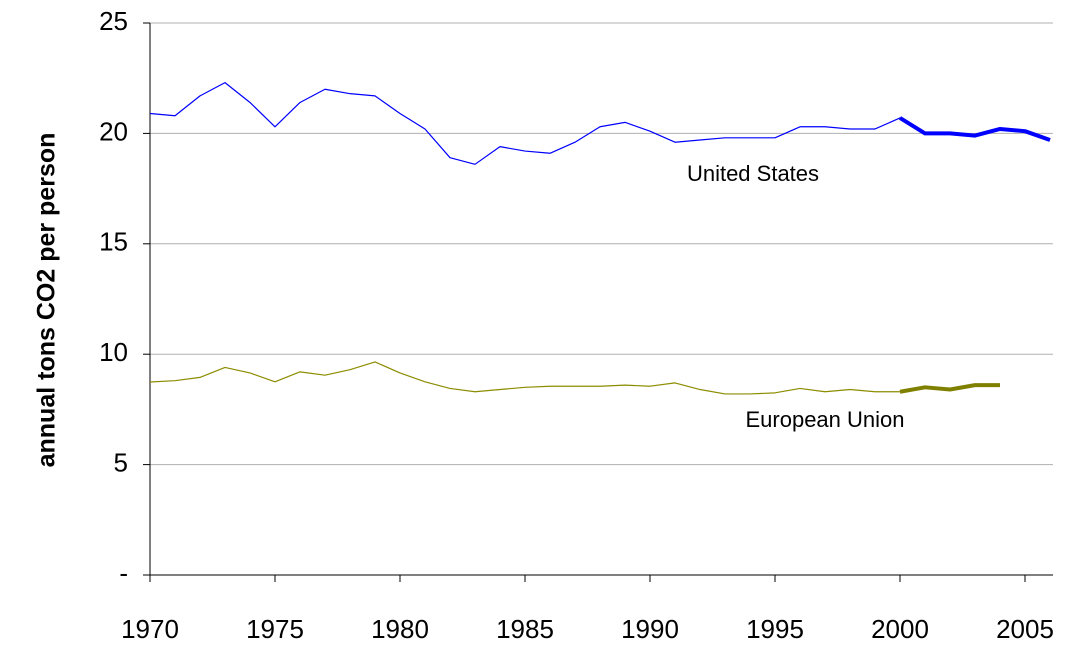 The image size is (1070, 645). I want to click on y-tick-label: 25, so click(113, 21).